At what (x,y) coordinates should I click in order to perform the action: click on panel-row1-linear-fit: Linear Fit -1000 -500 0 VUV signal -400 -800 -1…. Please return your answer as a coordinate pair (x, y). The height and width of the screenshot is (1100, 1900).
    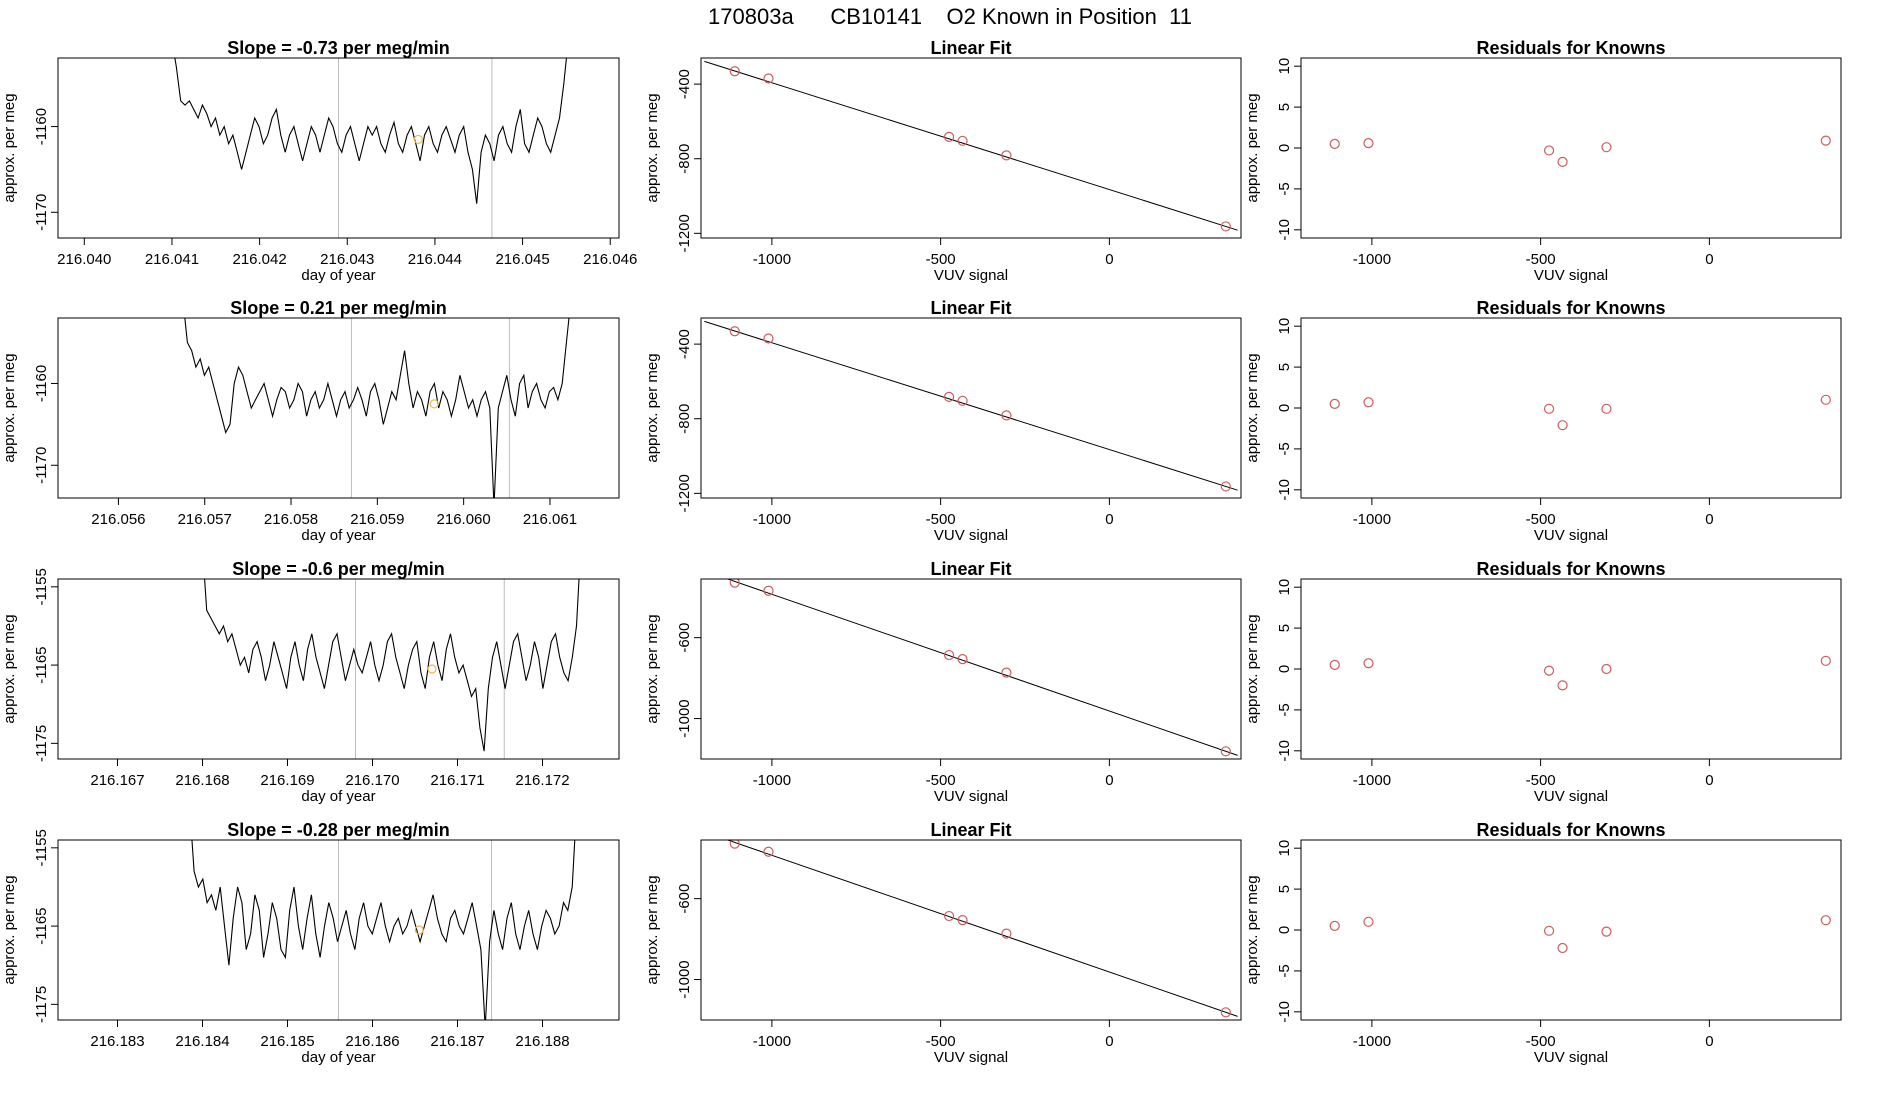
    Looking at the image, I should click on (943, 161).